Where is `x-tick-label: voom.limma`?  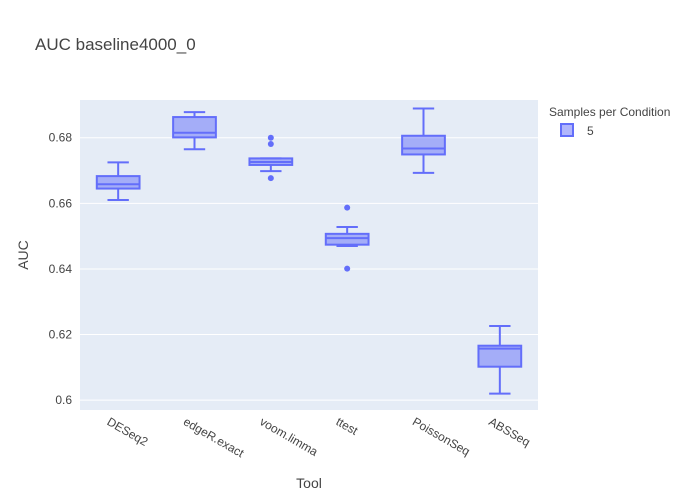 x-tick-label: voom.limma is located at coordinates (288, 436).